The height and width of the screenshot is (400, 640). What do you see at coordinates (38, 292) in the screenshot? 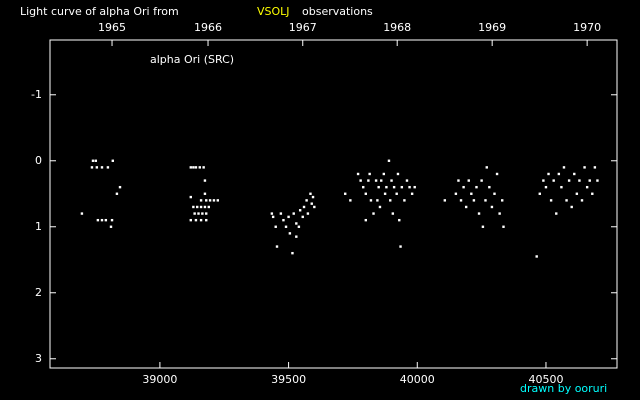
I see `y-tick-label: 2` at bounding box center [38, 292].